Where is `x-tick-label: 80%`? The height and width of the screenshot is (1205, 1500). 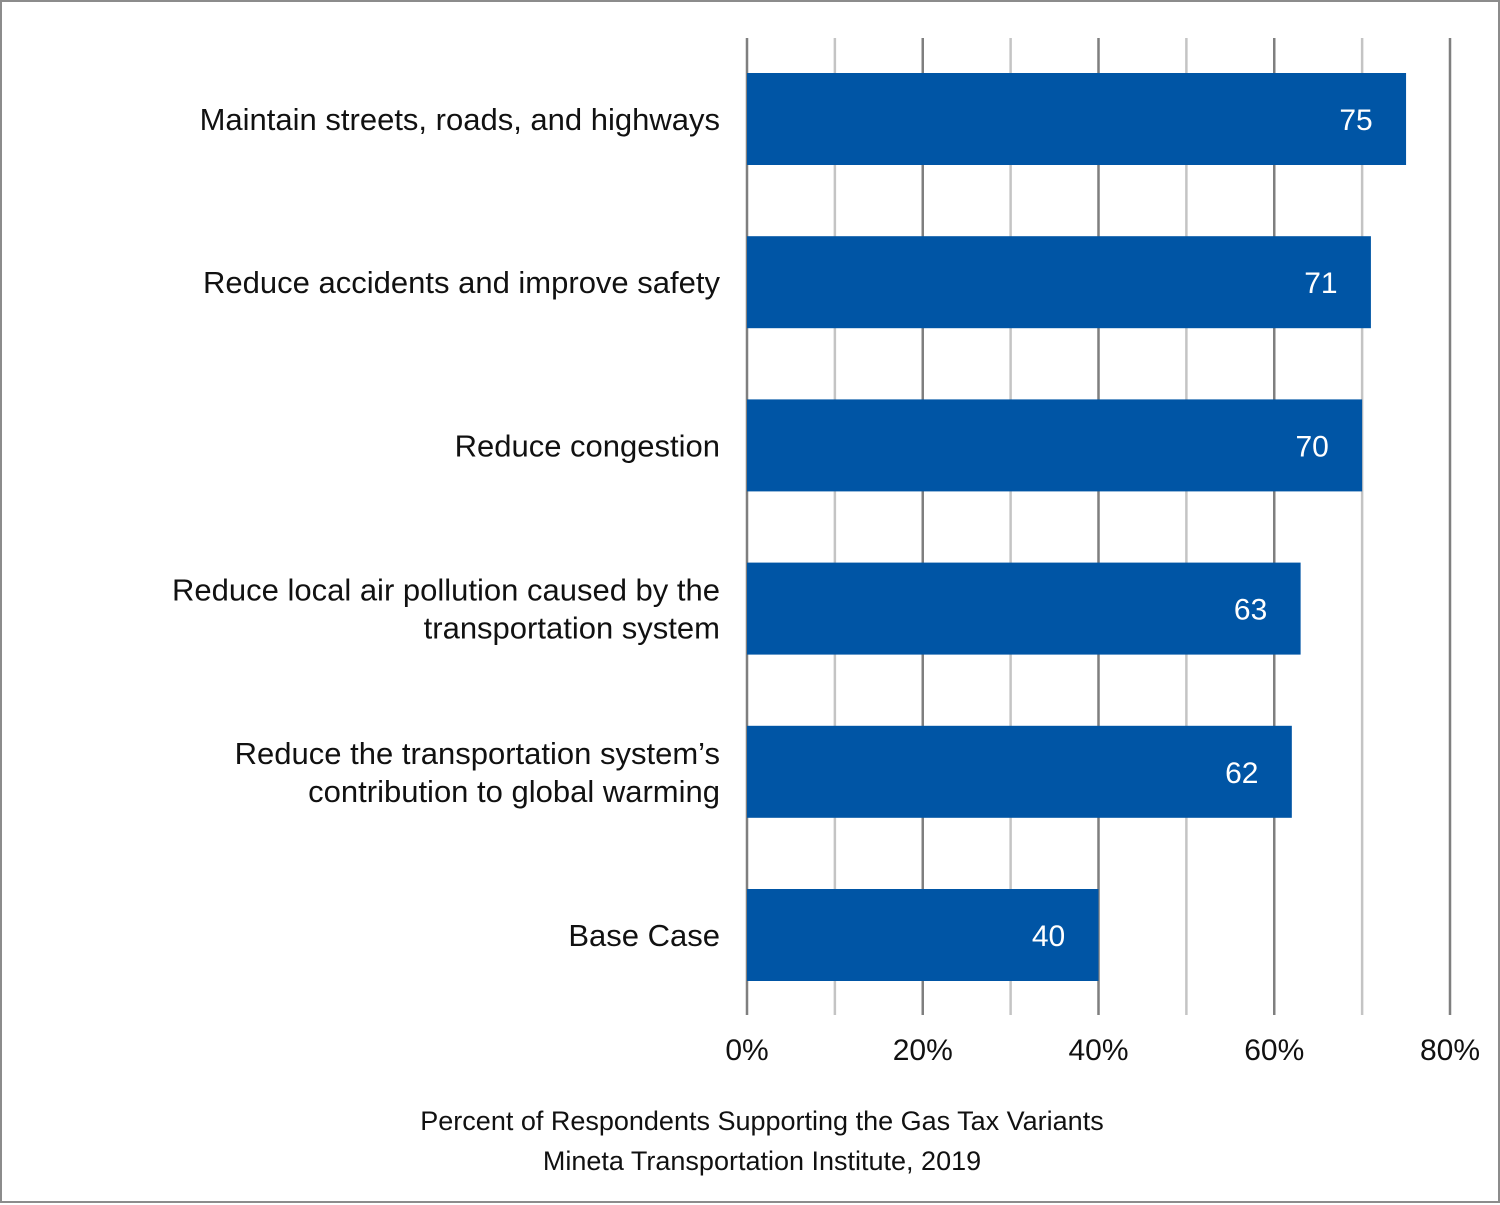 x-tick-label: 80% is located at coordinates (1450, 1050).